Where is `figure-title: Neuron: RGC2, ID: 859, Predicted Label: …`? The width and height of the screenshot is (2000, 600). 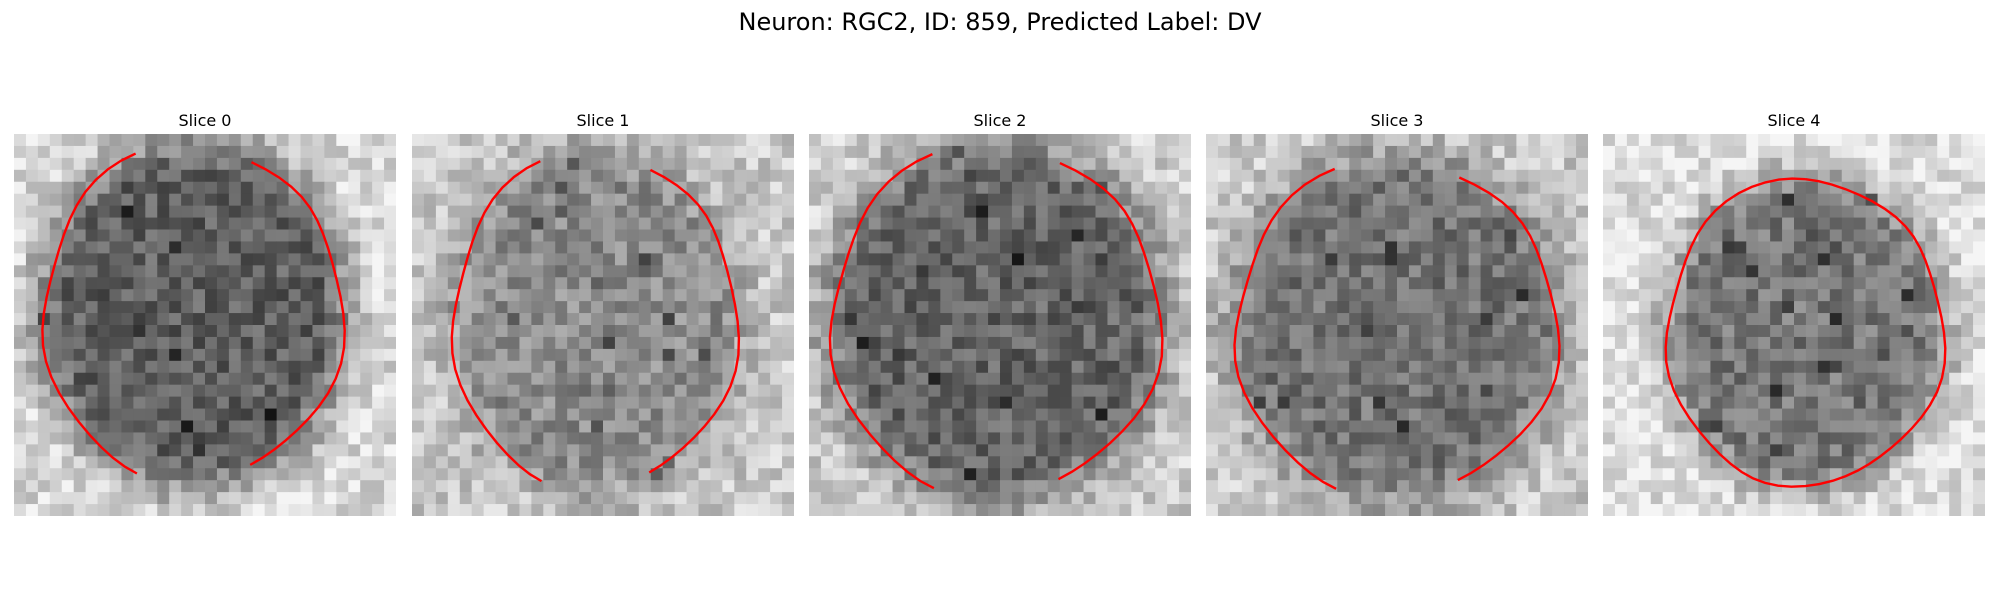
figure-title: Neuron: RGC2, ID: 859, Predicted Label: … is located at coordinates (1000, 22).